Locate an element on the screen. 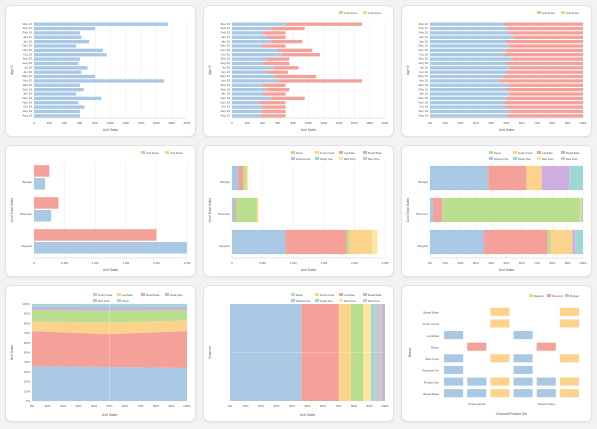 The width and height of the screenshot is (597, 429). legend-label: Fresh Creek is located at coordinates (327, 295).